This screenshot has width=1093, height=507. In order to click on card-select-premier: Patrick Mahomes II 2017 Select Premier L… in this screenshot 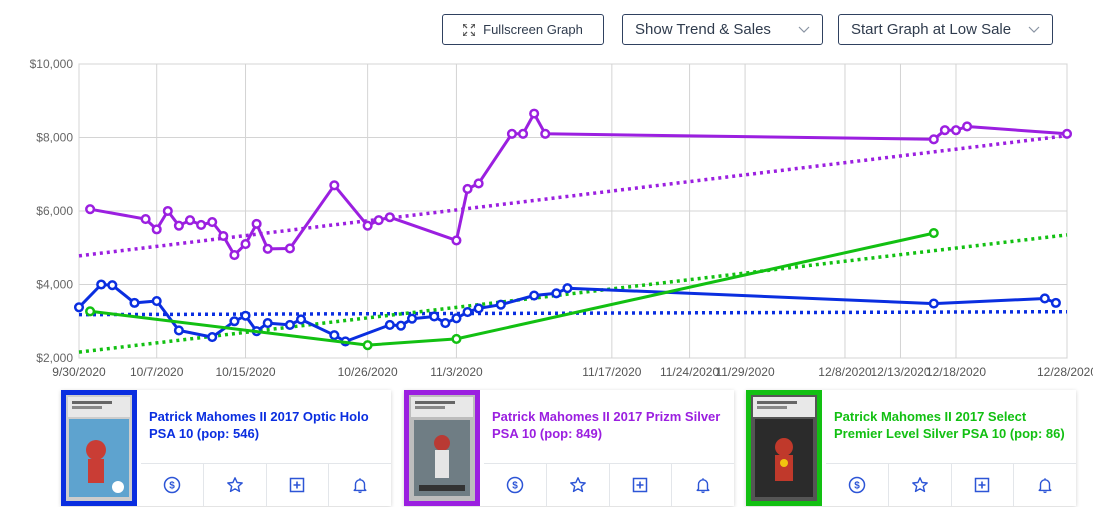, I will do `click(911, 448)`.